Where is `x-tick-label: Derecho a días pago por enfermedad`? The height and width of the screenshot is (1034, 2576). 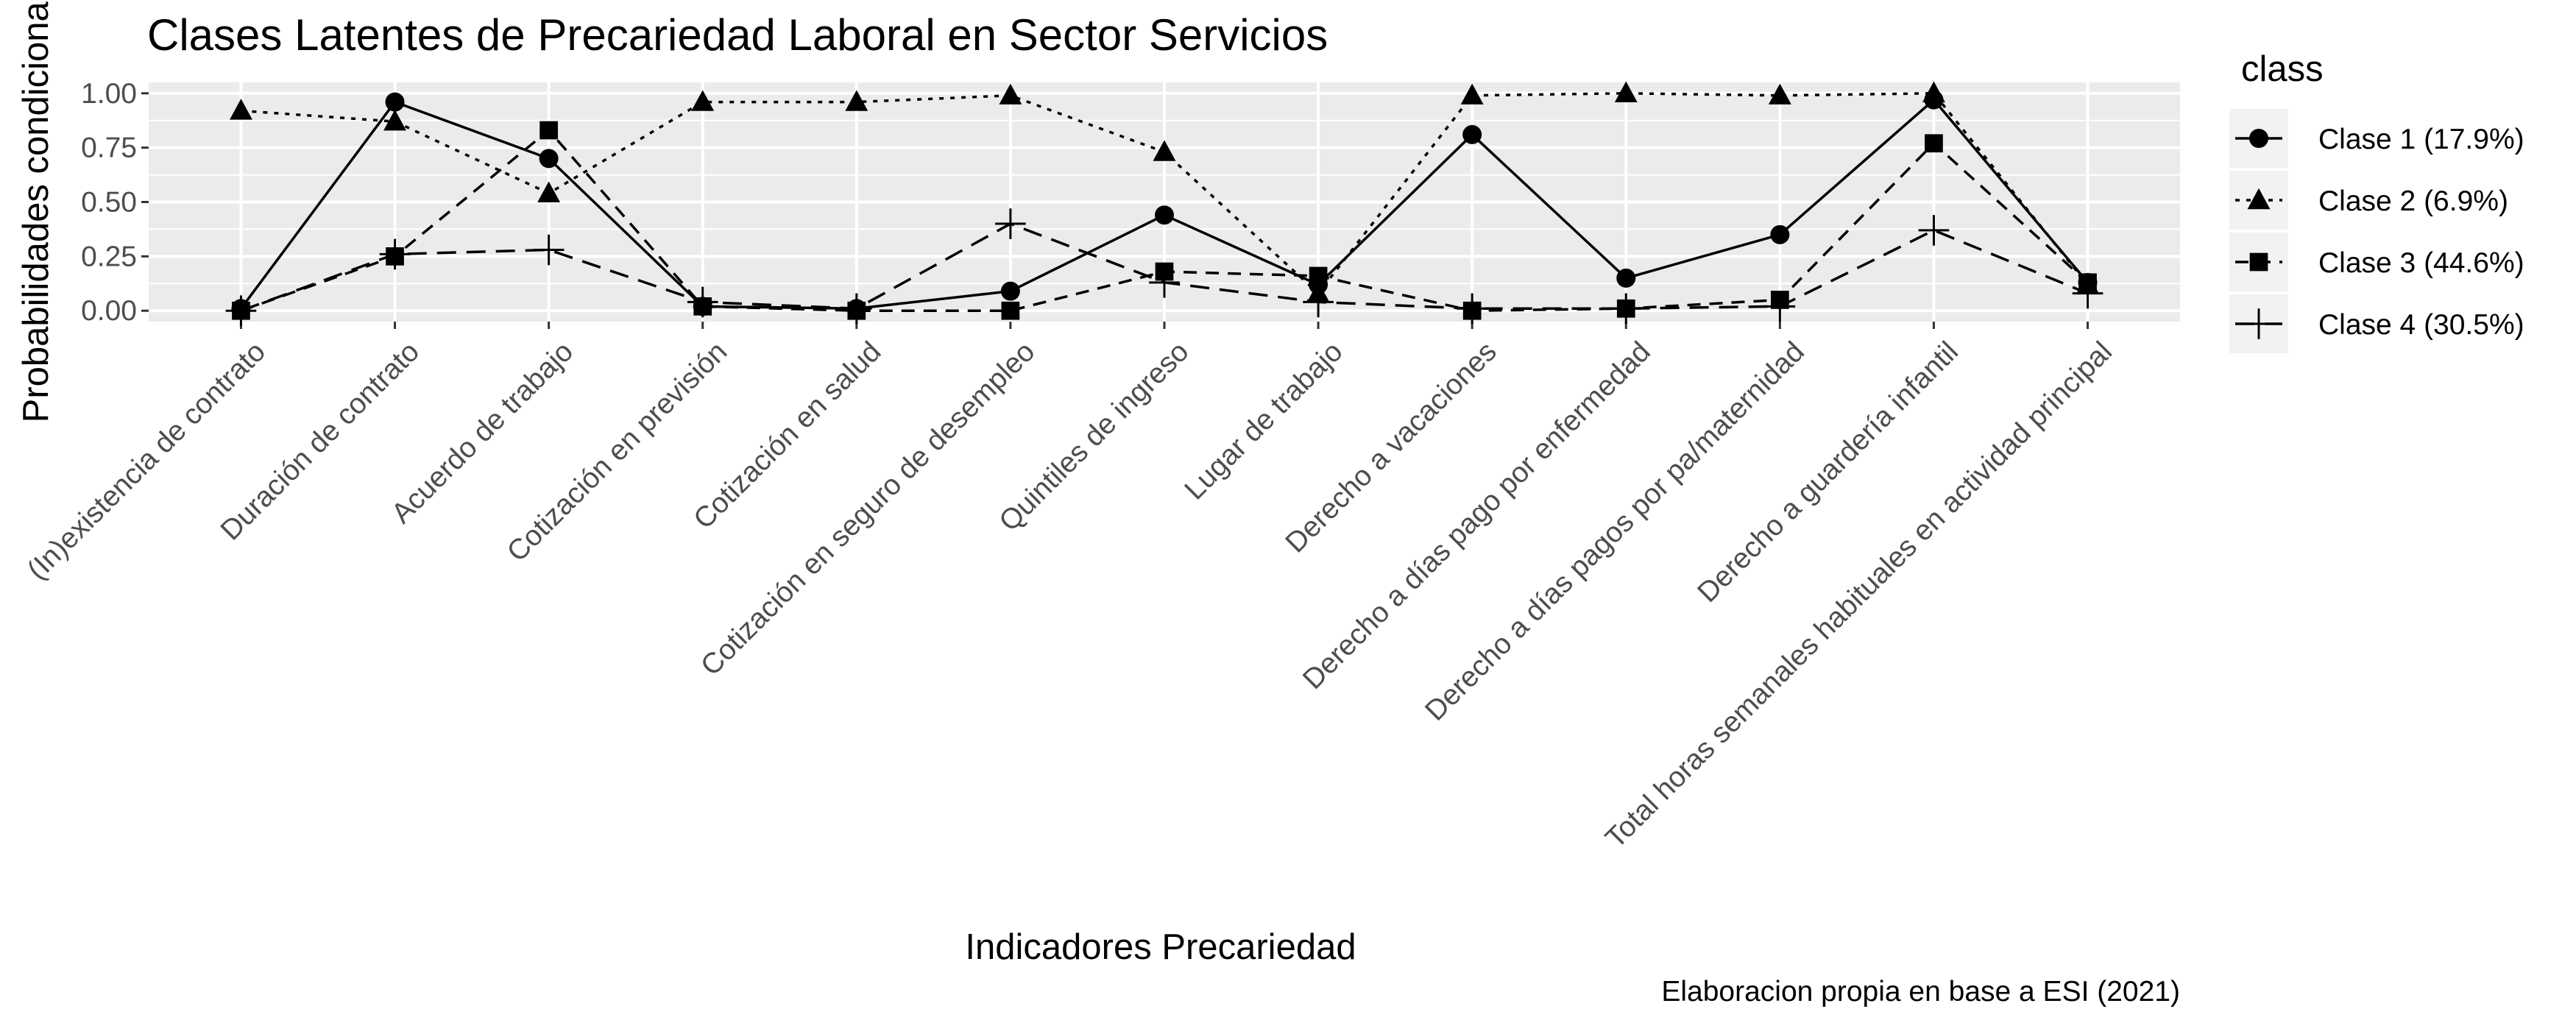 x-tick-label: Derecho a días pago por enfermedad is located at coordinates (1477, 515).